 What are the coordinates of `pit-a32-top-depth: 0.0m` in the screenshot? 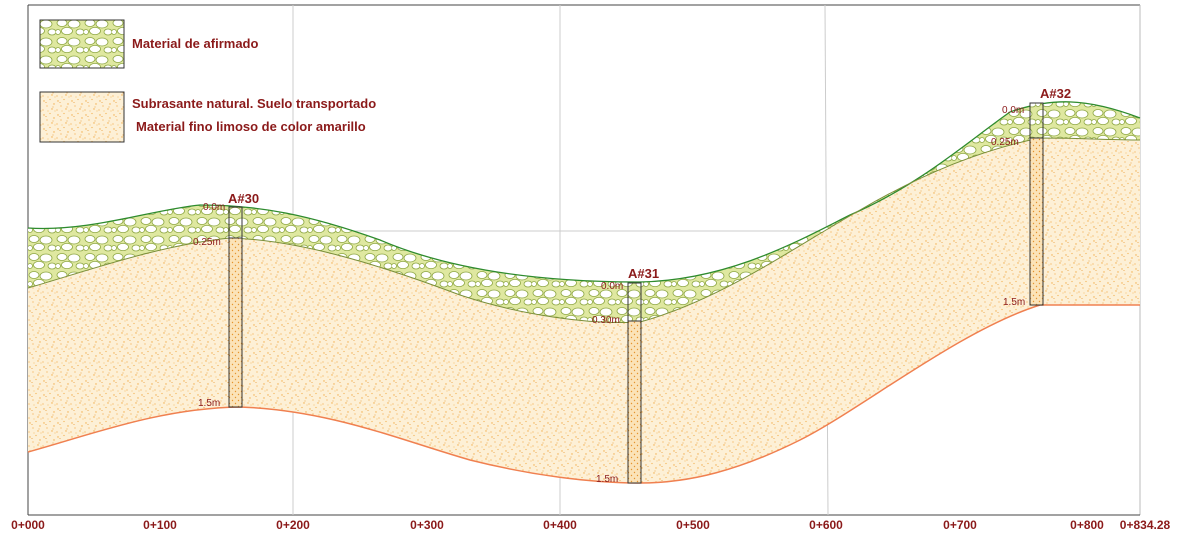 It's located at (1013, 110).